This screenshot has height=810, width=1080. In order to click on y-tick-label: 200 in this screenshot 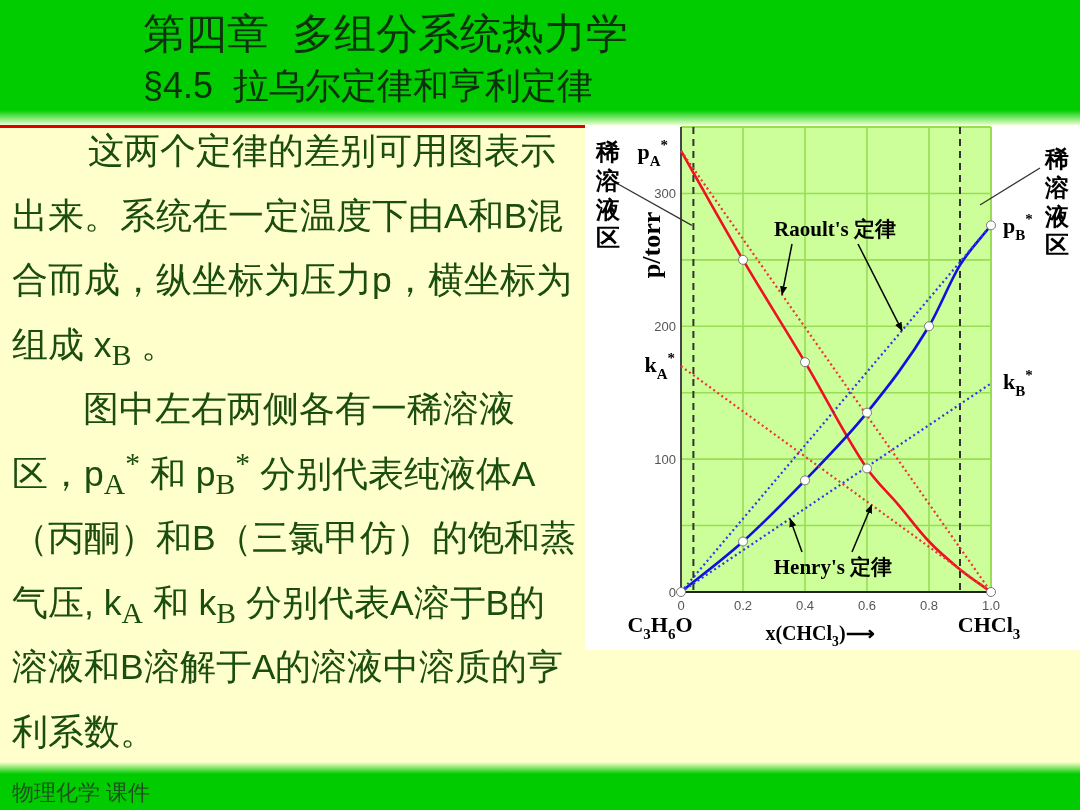, I will do `click(665, 327)`.